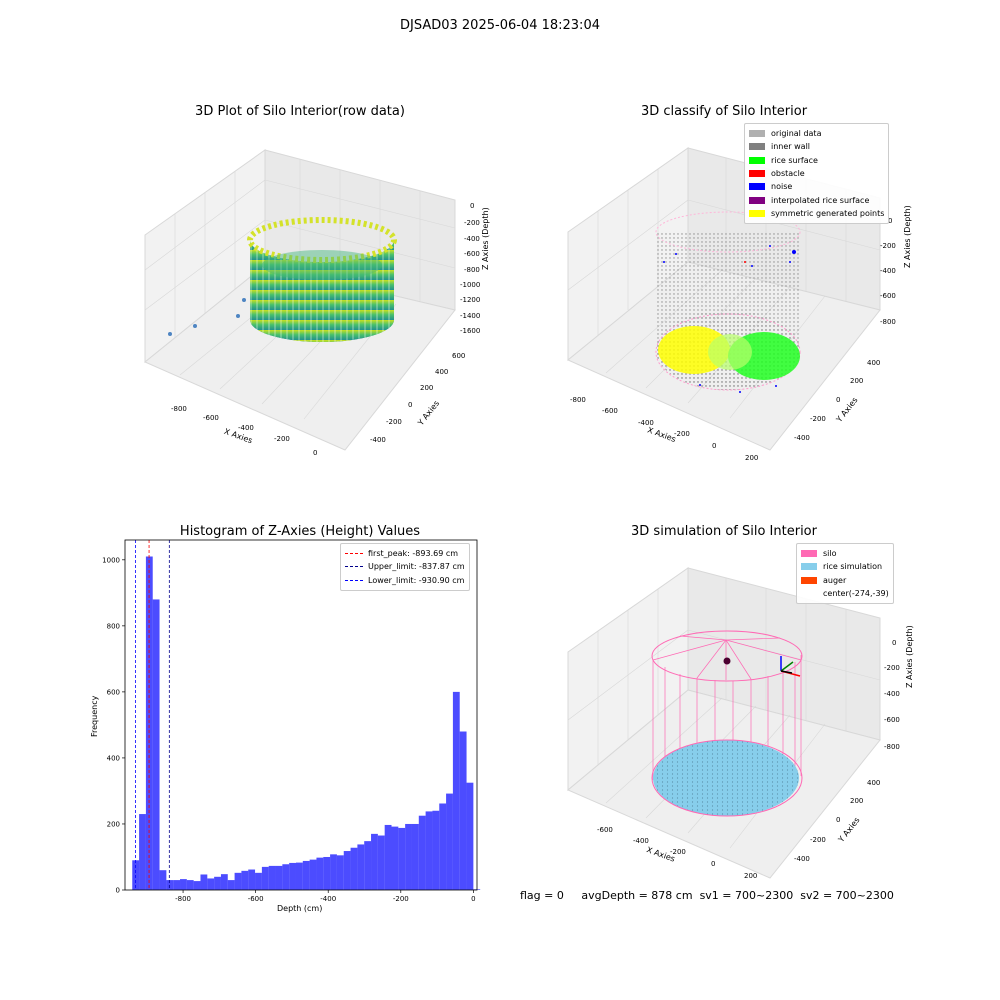 Image resolution: width=1000 pixels, height=1000 pixels. Describe the element at coordinates (470, 316) in the screenshot. I see `tick-label: -1400` at that location.